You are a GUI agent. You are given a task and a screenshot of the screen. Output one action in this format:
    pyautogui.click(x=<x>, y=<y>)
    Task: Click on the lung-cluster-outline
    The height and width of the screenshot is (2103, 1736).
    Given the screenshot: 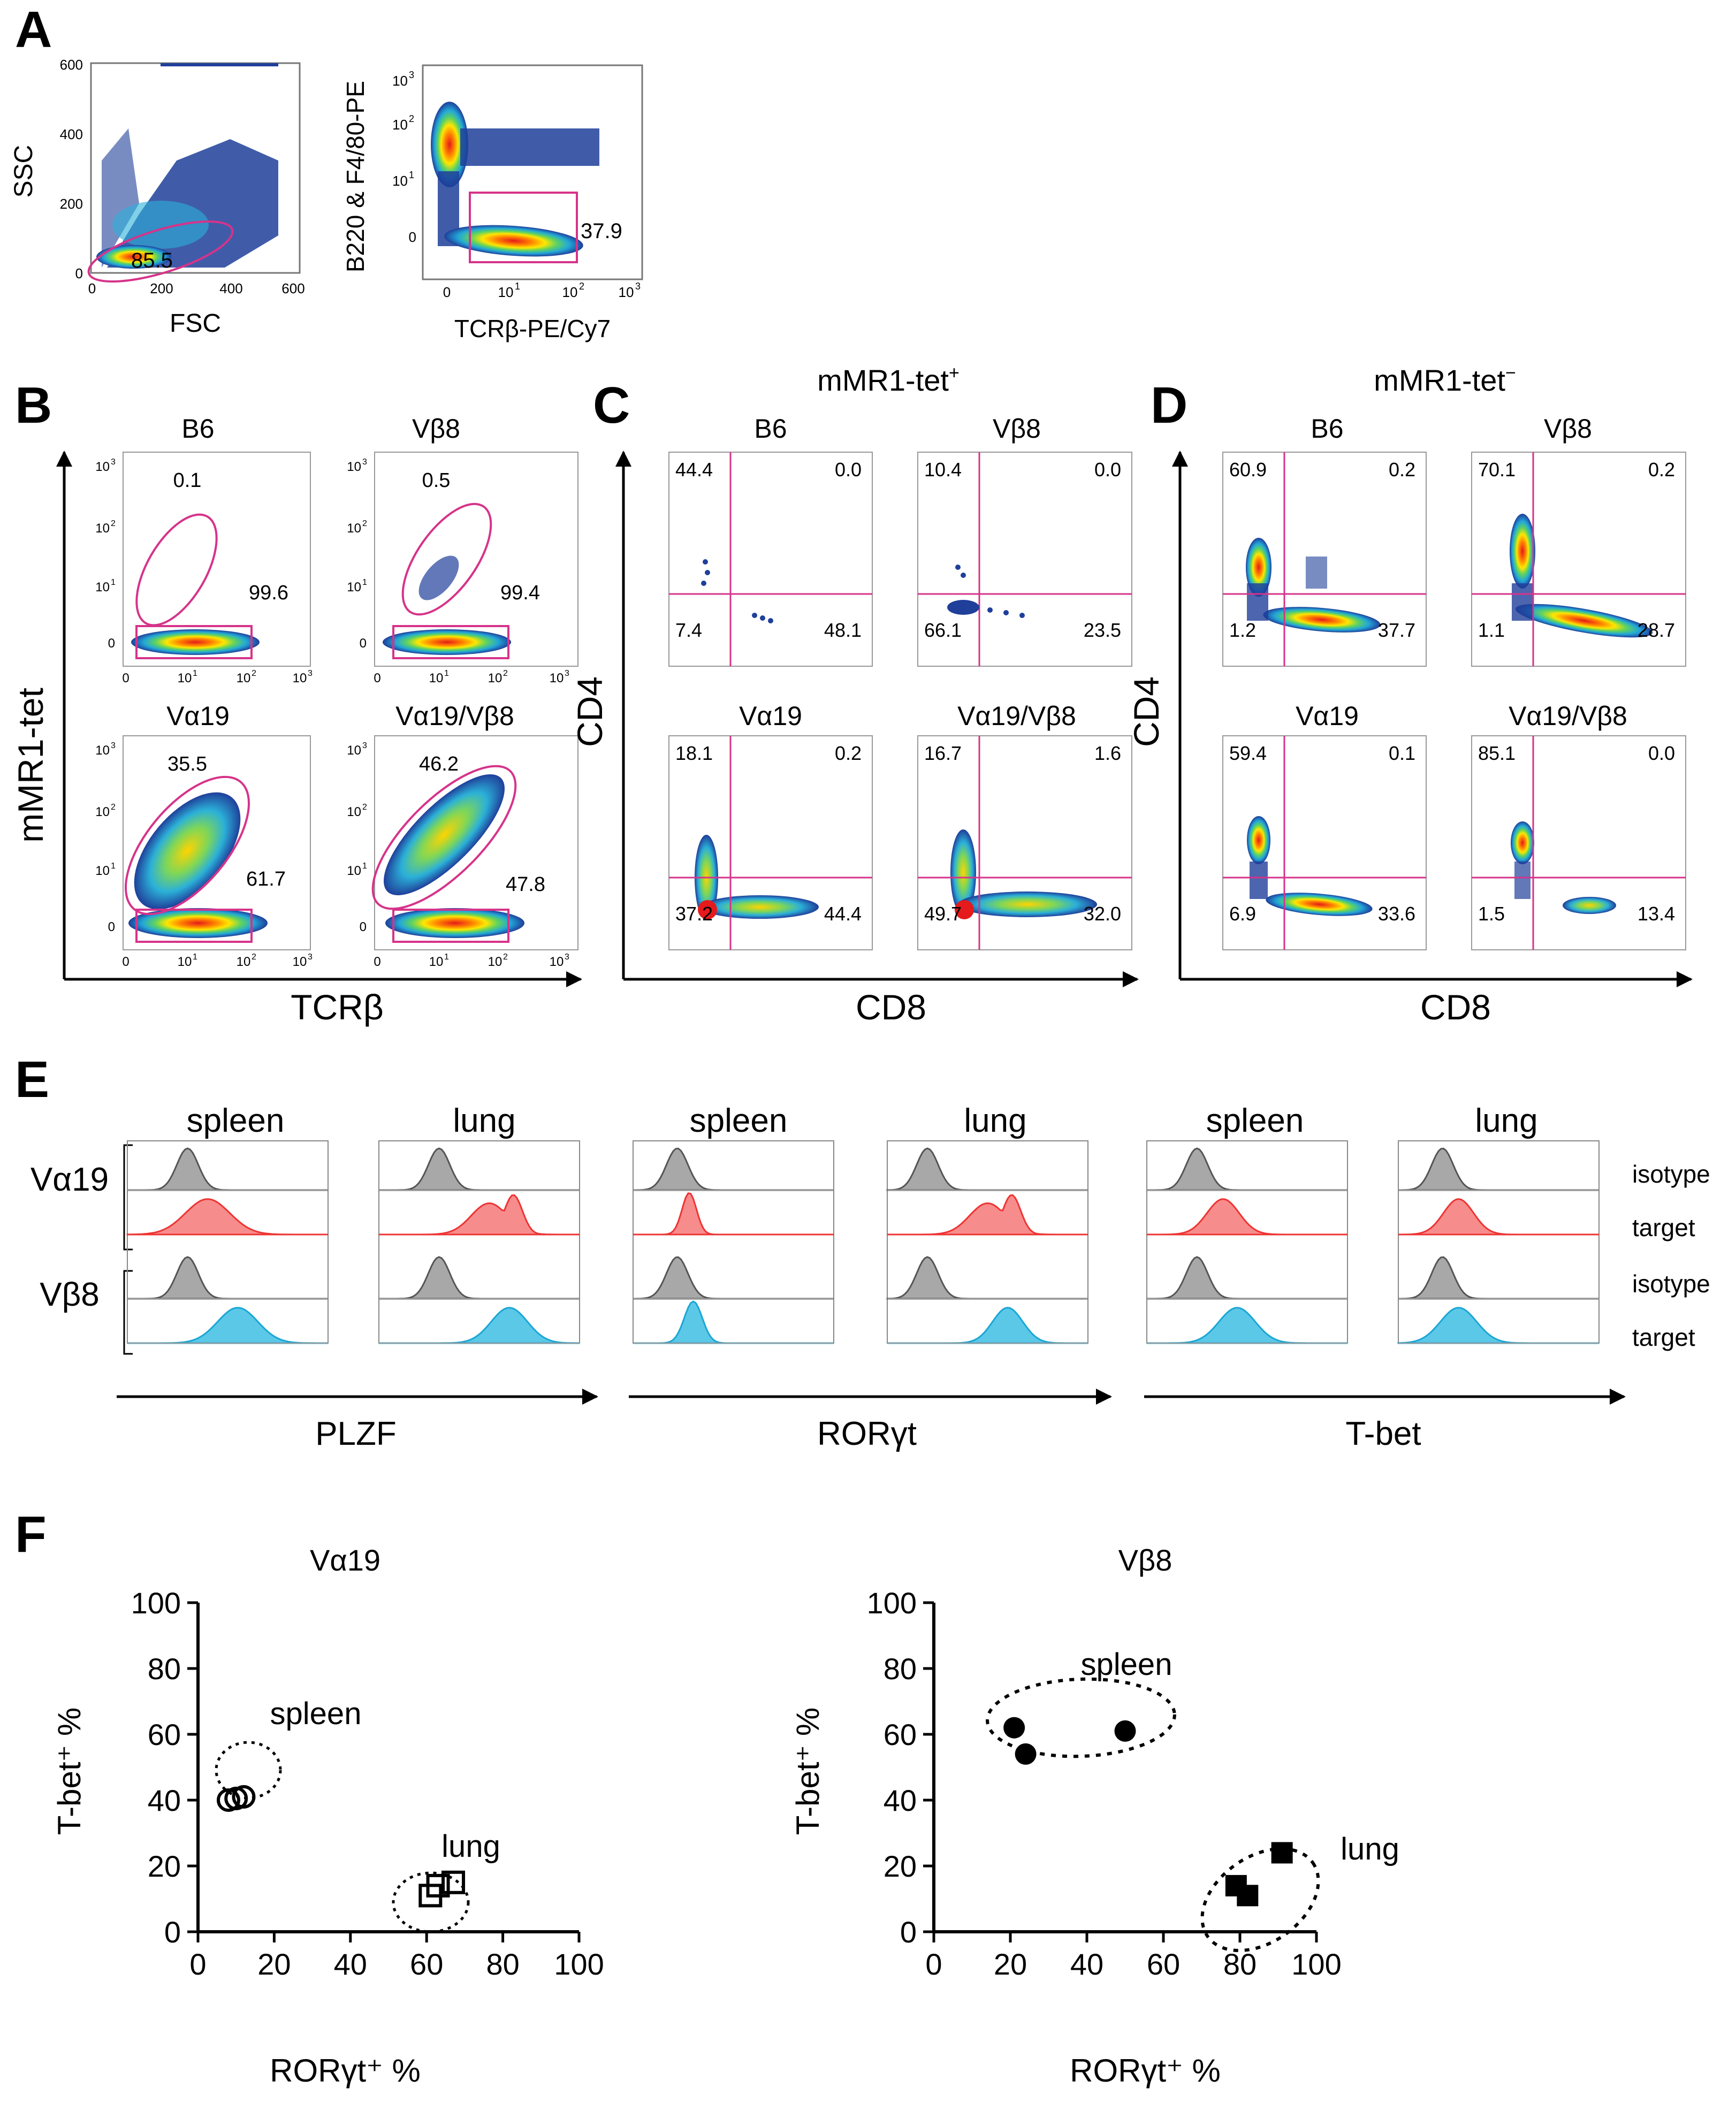 What is the action you would take?
    pyautogui.click(x=431, y=1902)
    